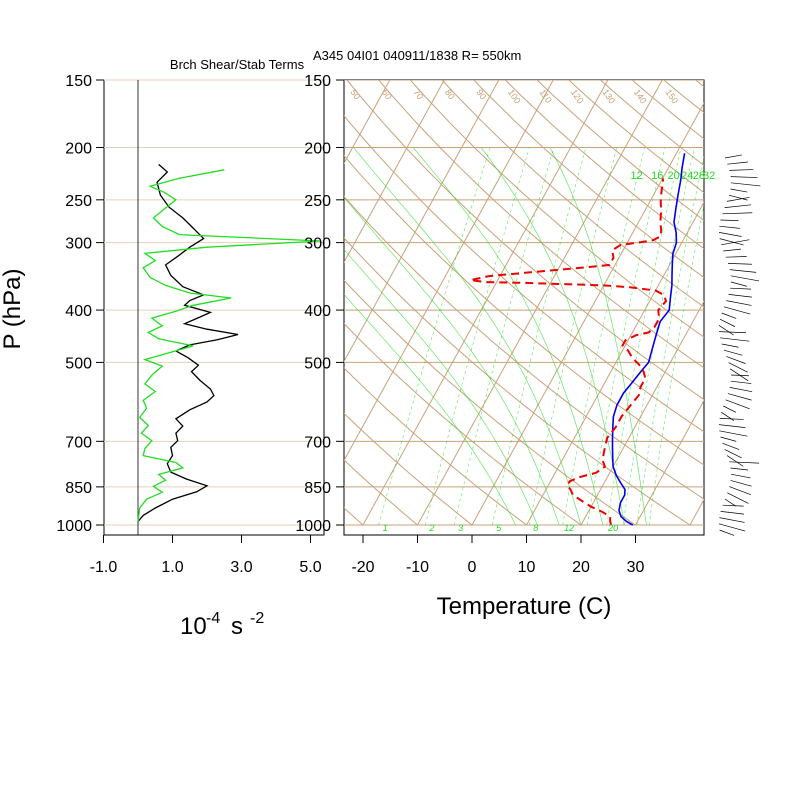 This screenshot has width=800, height=800. I want to click on mixing-ratio-label-top-24: 24, so click(687, 176).